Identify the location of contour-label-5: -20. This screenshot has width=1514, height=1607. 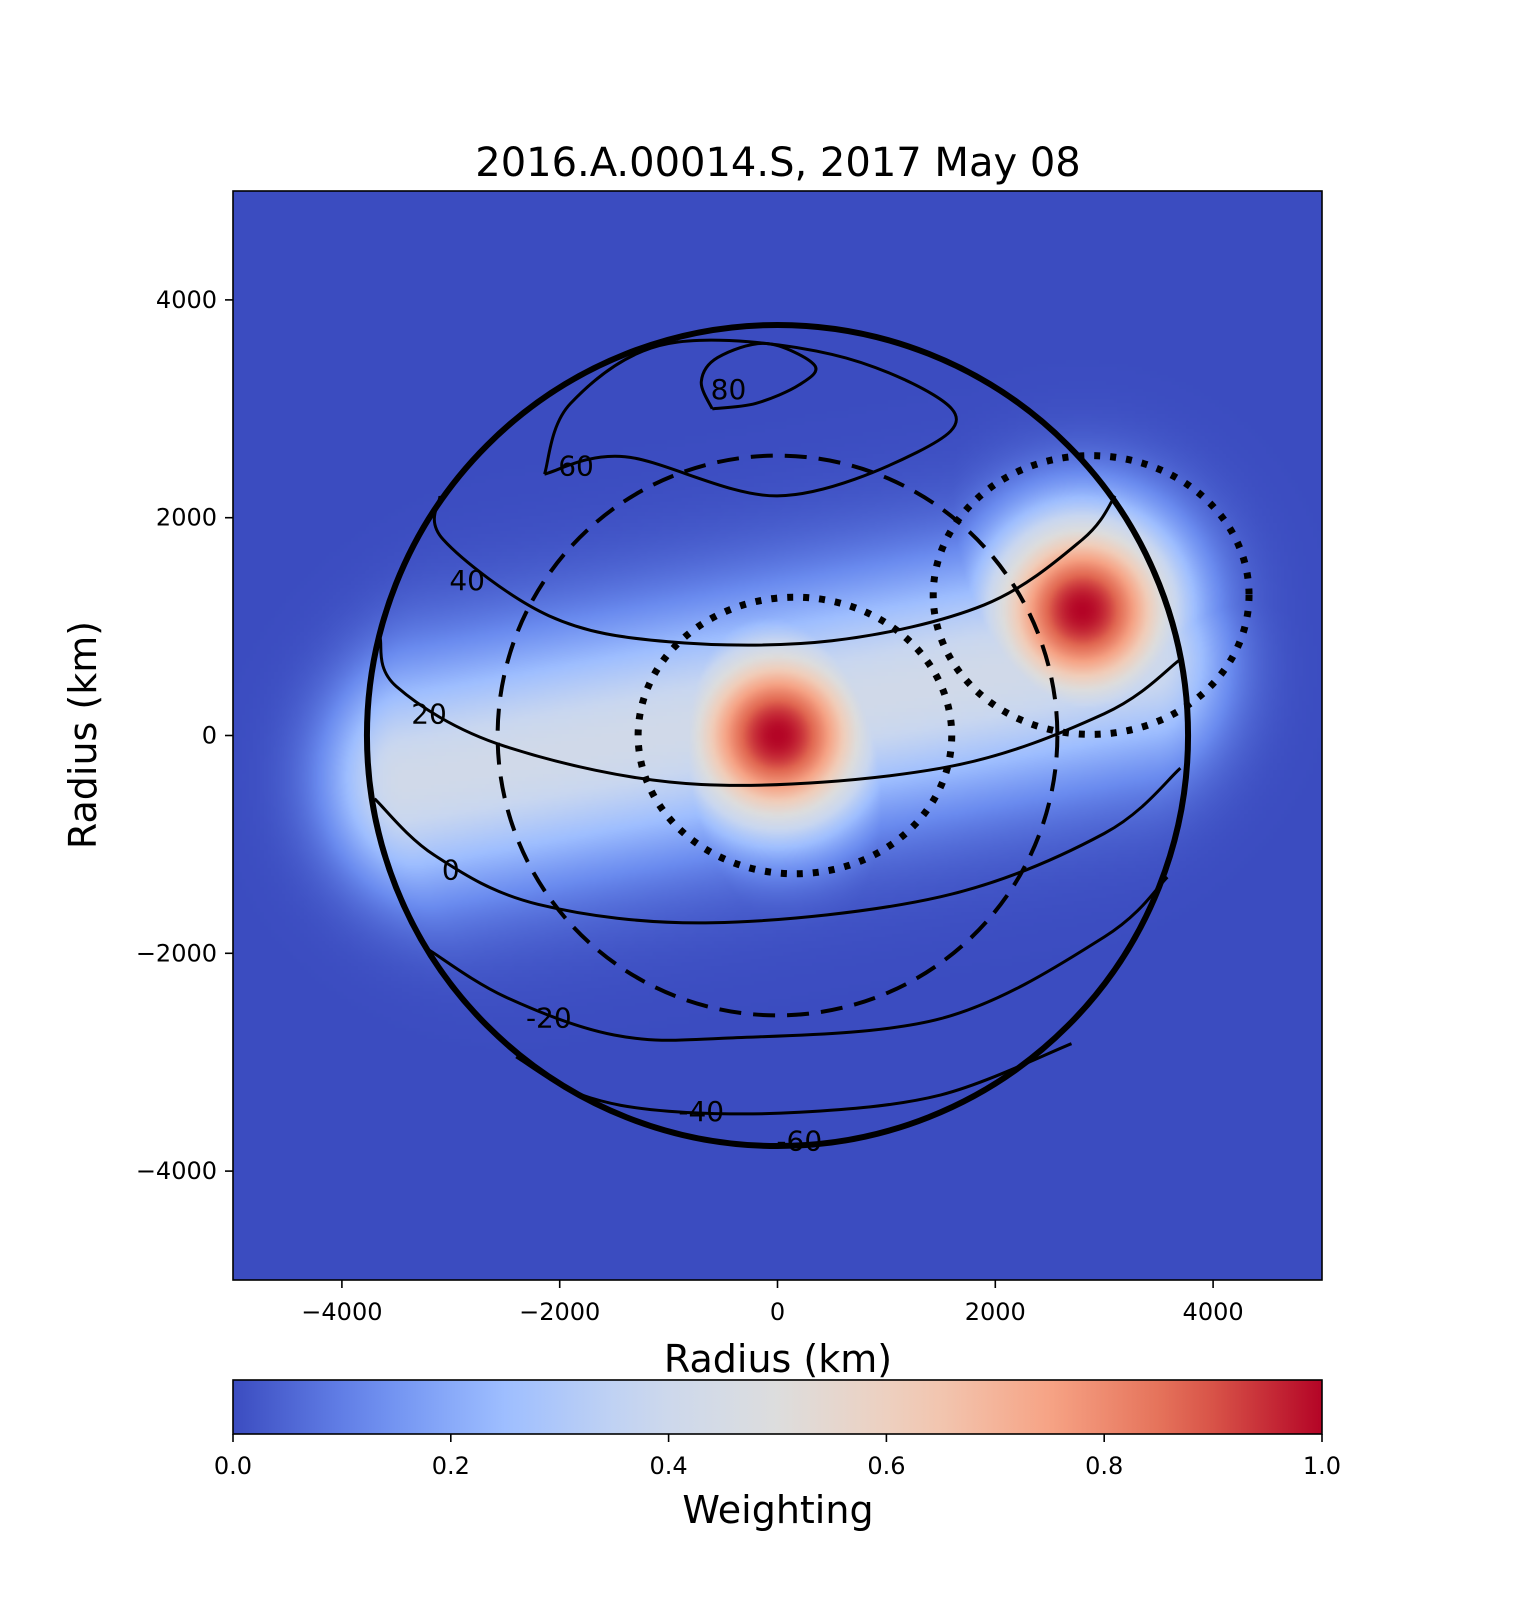
(549, 1018).